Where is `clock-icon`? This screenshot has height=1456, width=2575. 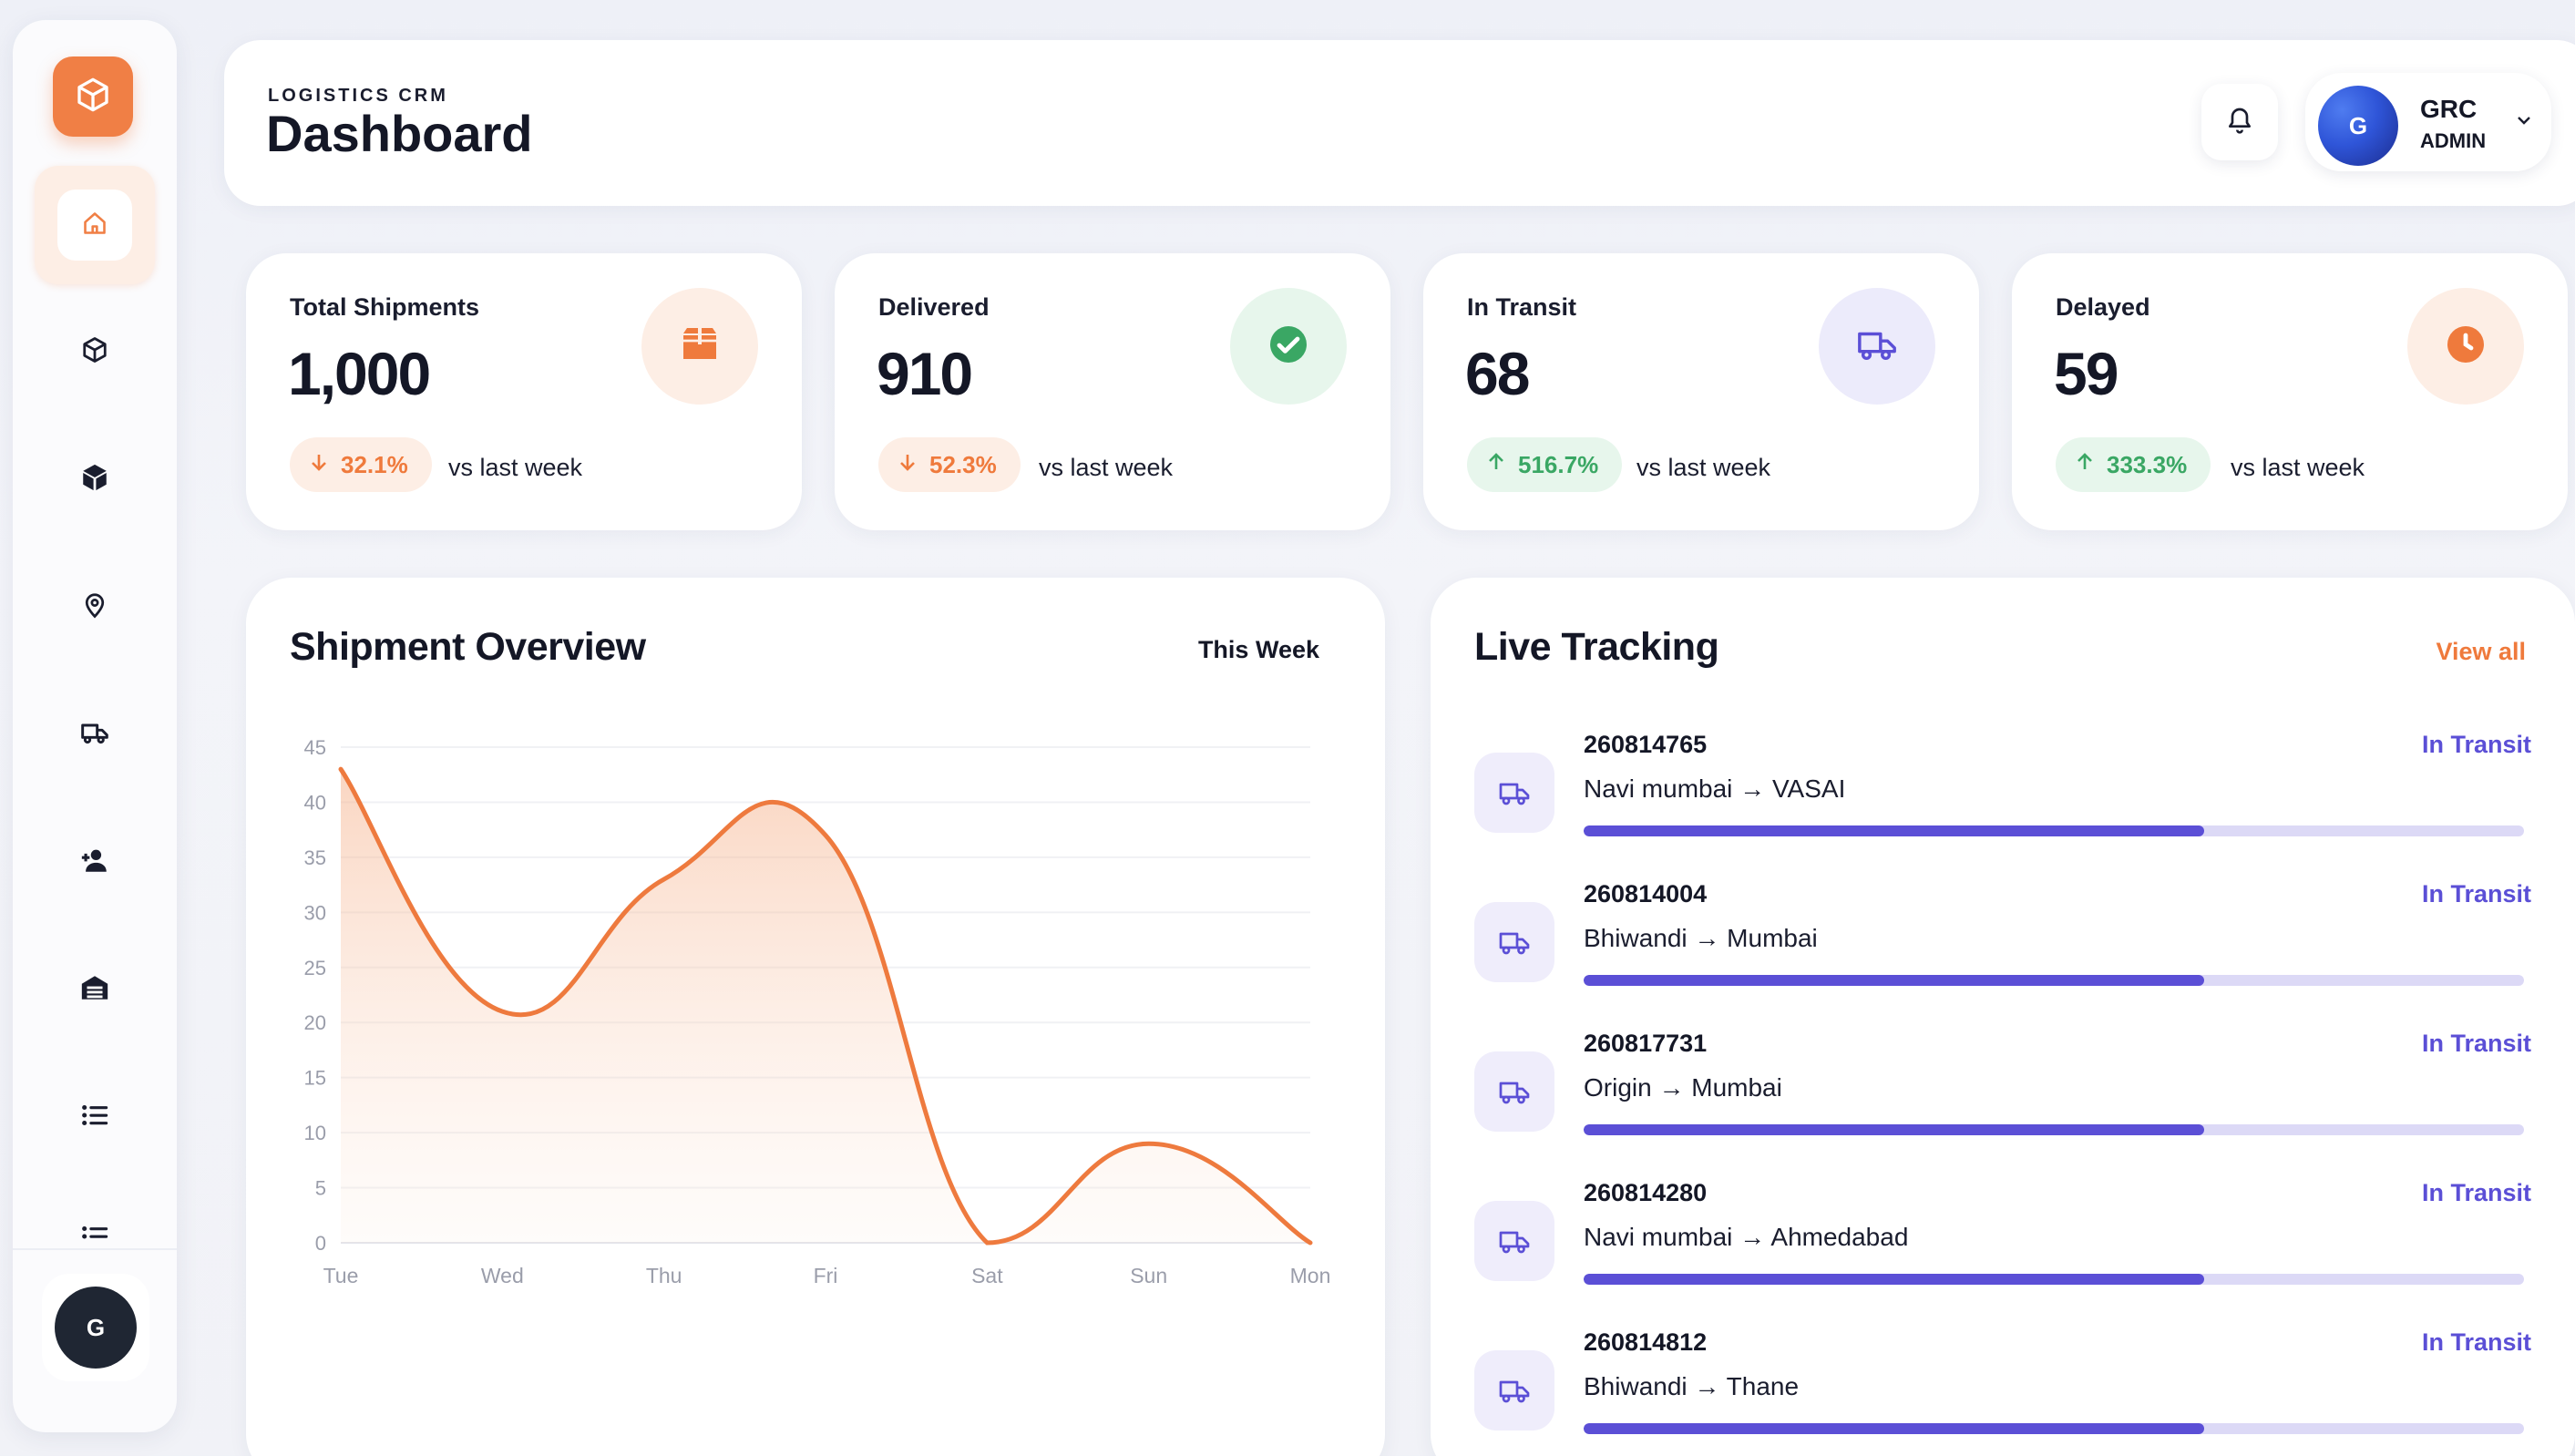
clock-icon is located at coordinates (2466, 347).